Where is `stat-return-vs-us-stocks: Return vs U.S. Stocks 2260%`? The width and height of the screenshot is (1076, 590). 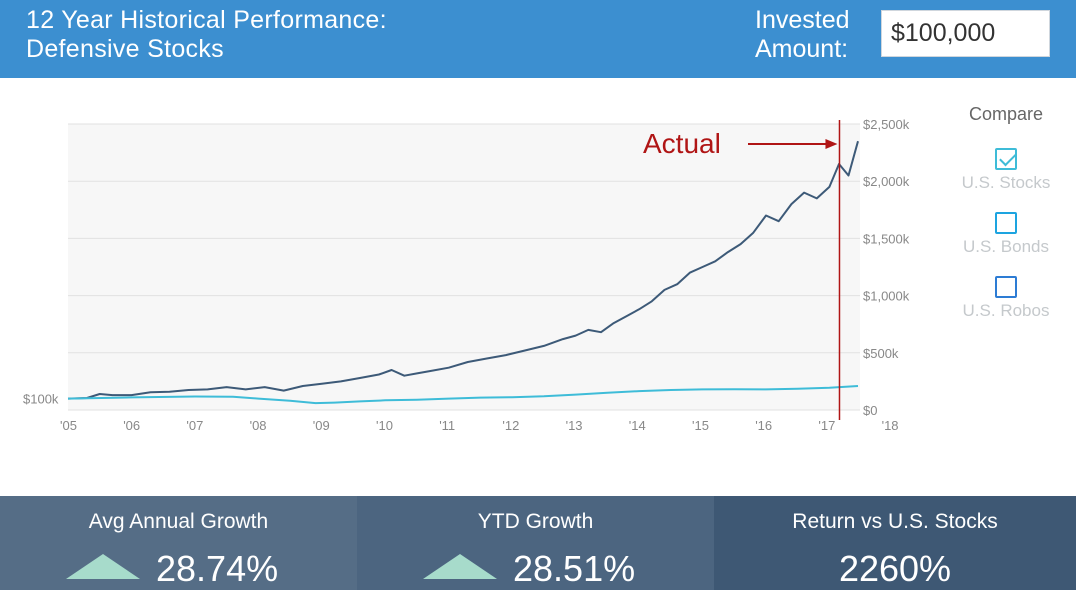 stat-return-vs-us-stocks: Return vs U.S. Stocks 2260% is located at coordinates (895, 543).